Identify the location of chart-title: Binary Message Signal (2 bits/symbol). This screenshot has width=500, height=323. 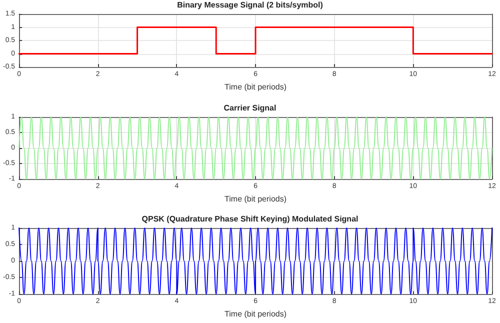
(250, 5).